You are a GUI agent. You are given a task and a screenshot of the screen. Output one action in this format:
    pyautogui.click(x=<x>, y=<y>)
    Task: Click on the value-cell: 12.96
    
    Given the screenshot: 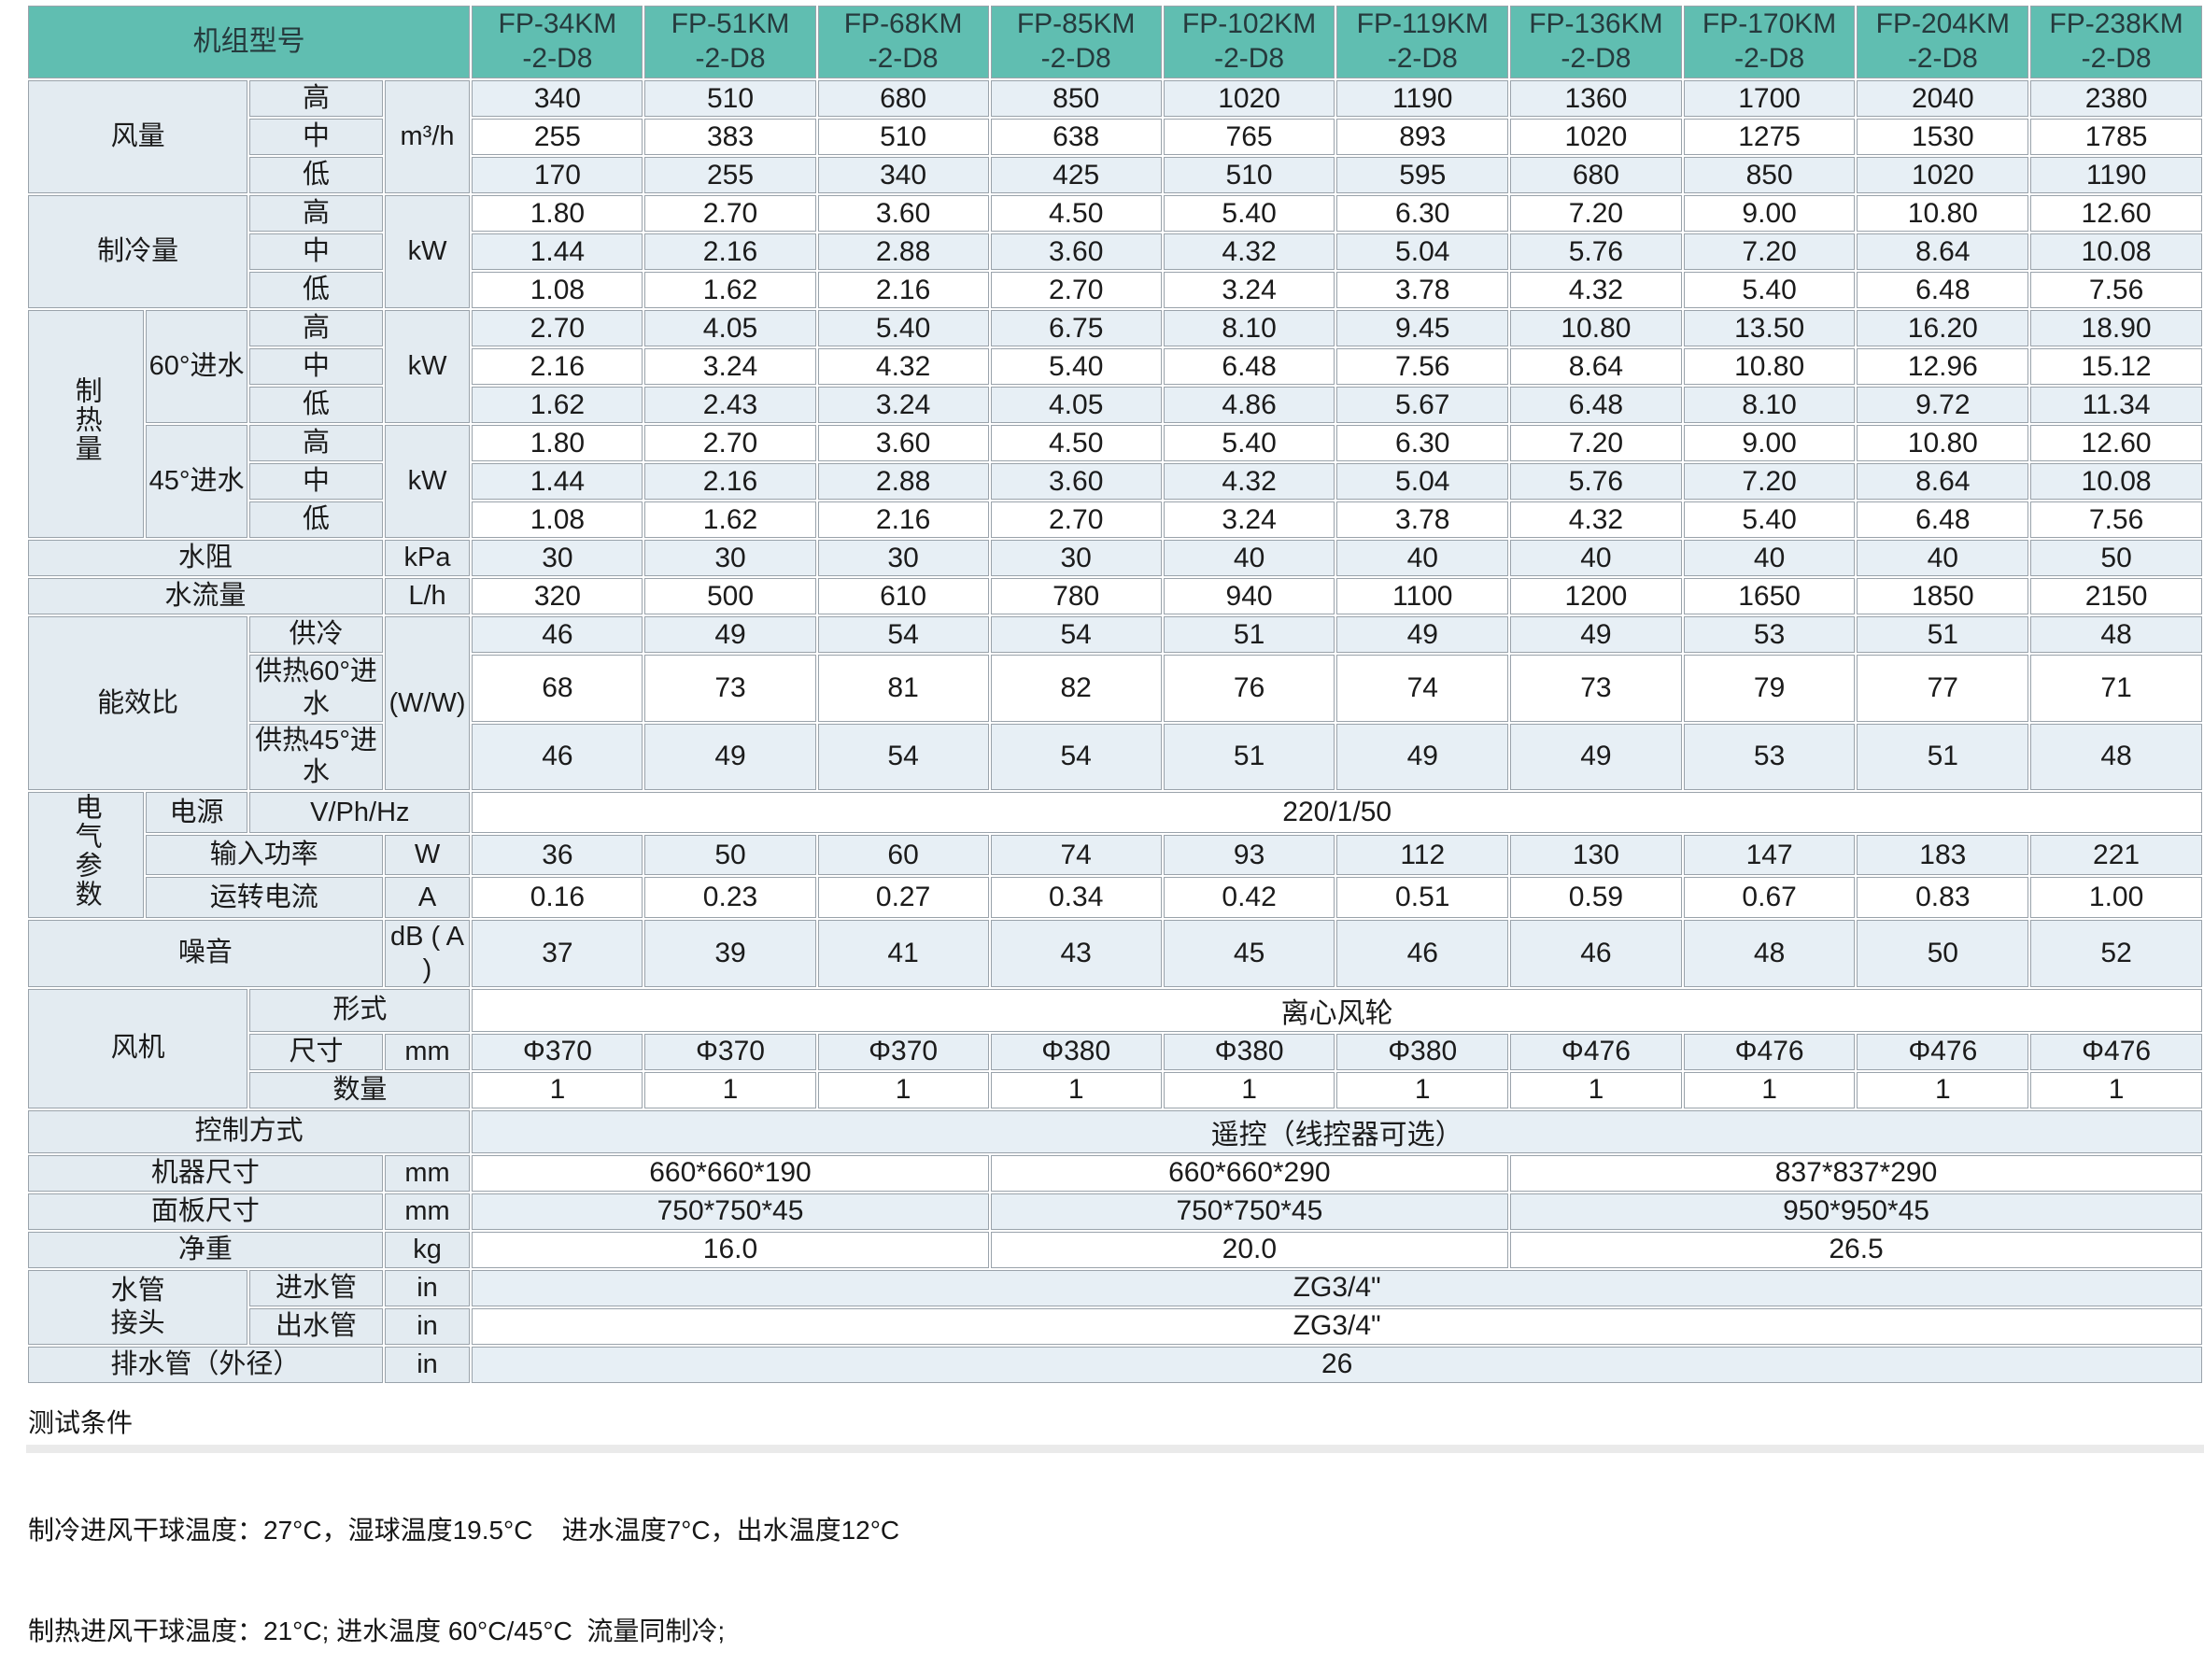 What is the action you would take?
    pyautogui.click(x=1943, y=366)
    